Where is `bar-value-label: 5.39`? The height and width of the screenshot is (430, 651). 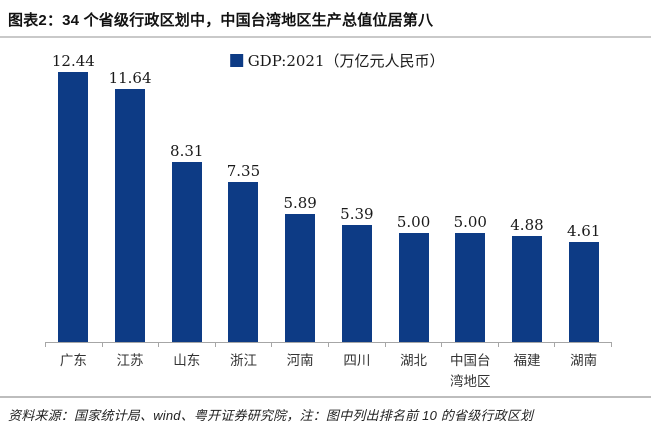
bar-value-label: 5.39 is located at coordinates (357, 214).